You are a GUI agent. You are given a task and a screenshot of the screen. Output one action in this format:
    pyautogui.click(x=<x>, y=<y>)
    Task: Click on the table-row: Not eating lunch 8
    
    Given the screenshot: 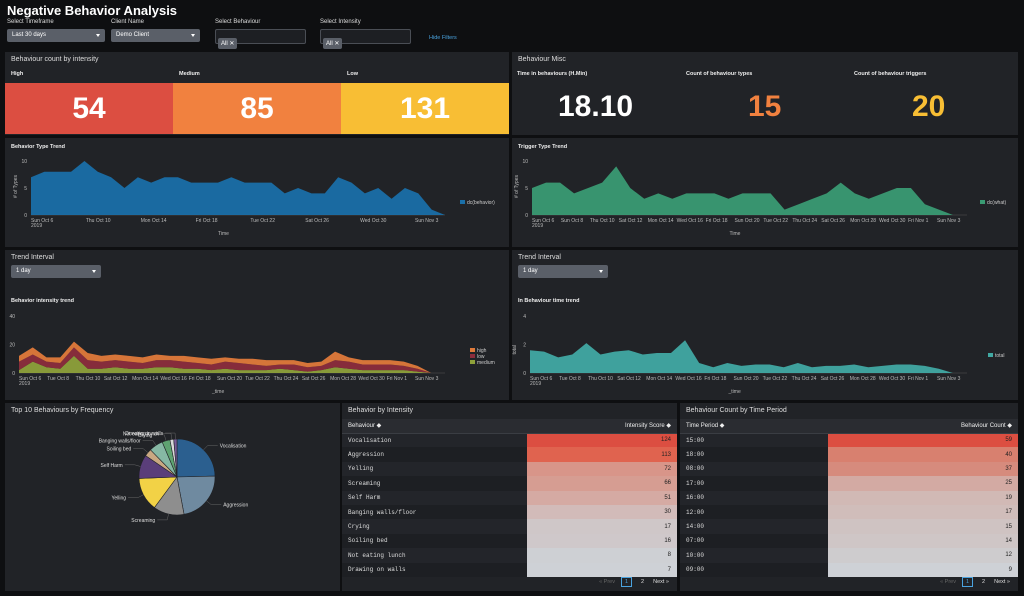 What is the action you would take?
    pyautogui.click(x=509, y=555)
    